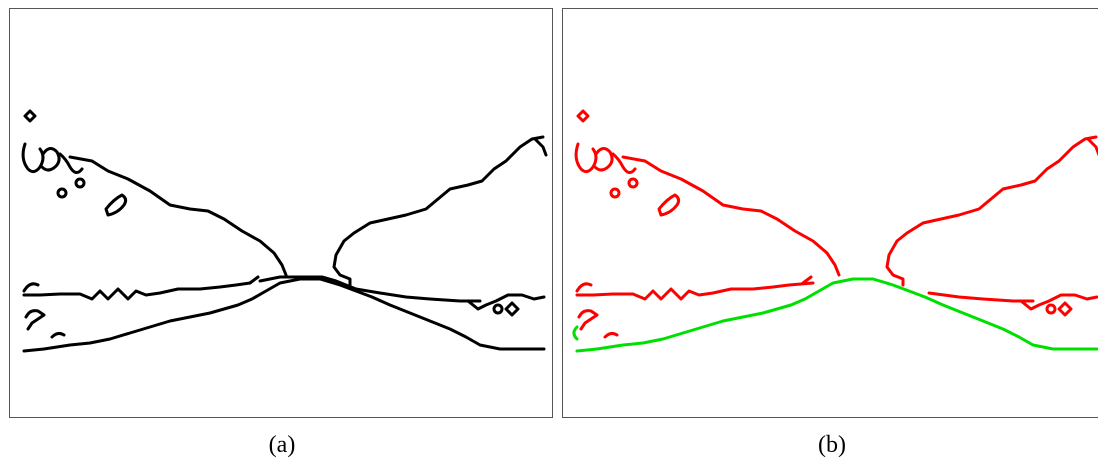 The width and height of the screenshot is (1098, 463). Describe the element at coordinates (370, 289) in the screenshot. I see `edge-ridge` at that location.